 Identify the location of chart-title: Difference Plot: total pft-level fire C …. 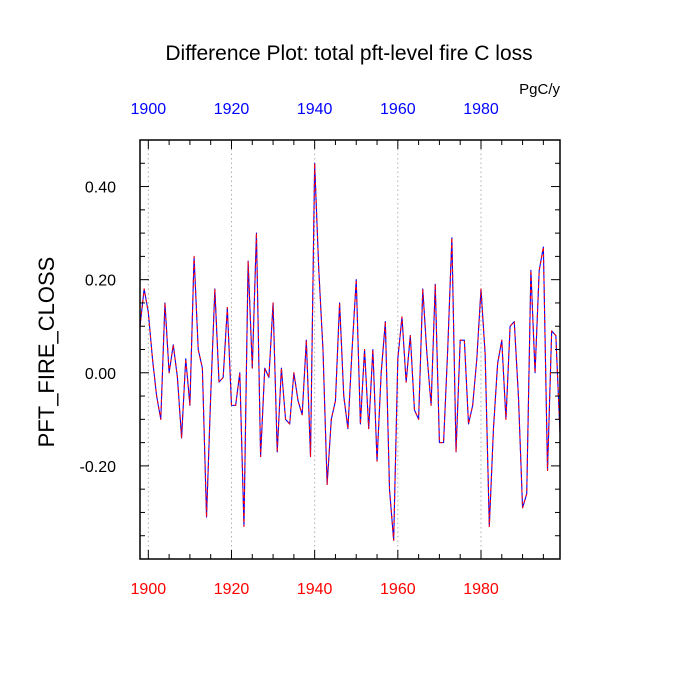
(348, 53).